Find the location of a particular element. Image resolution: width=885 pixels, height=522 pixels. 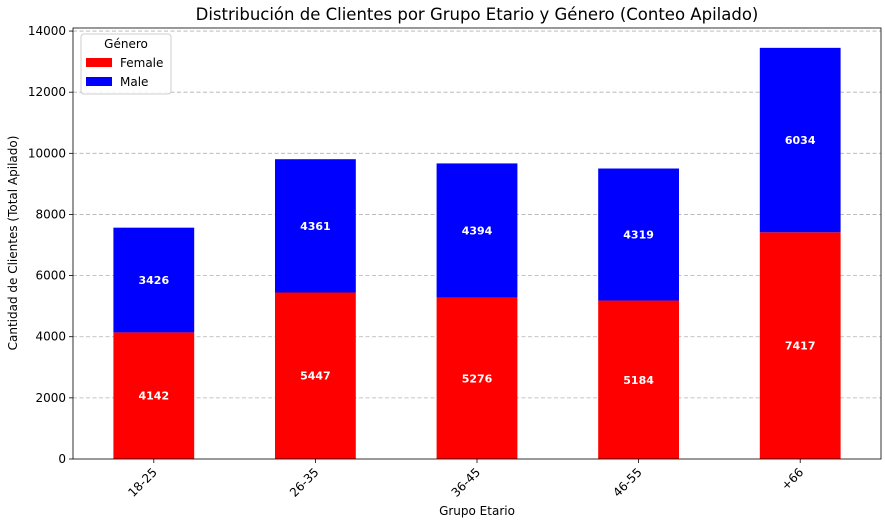

data-label-male: 4319 is located at coordinates (638, 235).